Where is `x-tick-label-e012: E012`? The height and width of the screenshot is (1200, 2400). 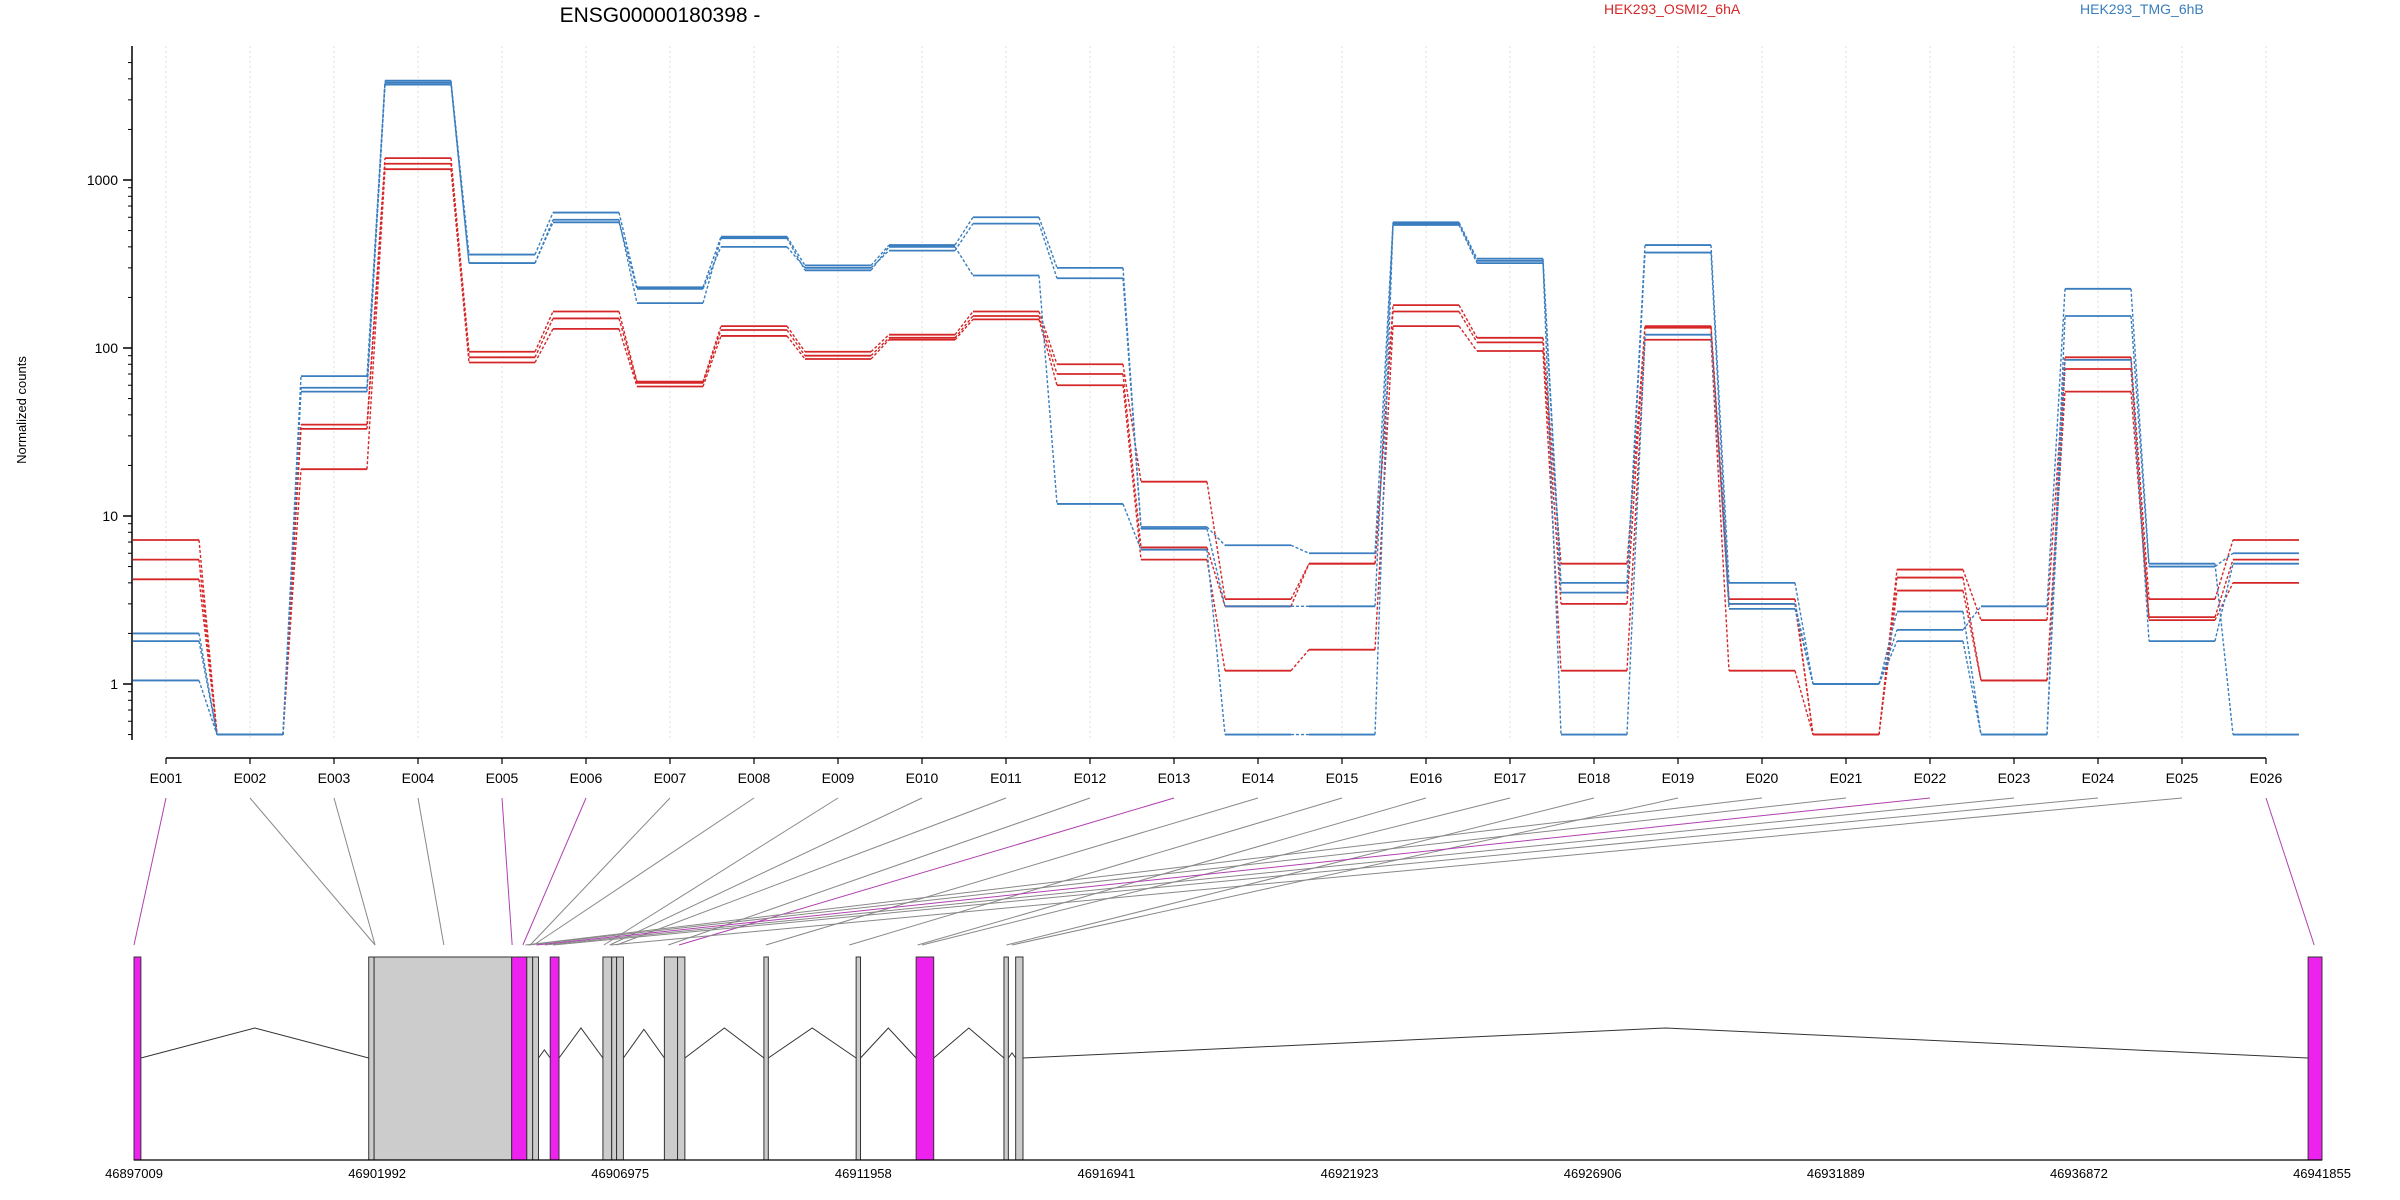
x-tick-label-e012: E012 is located at coordinates (1090, 778).